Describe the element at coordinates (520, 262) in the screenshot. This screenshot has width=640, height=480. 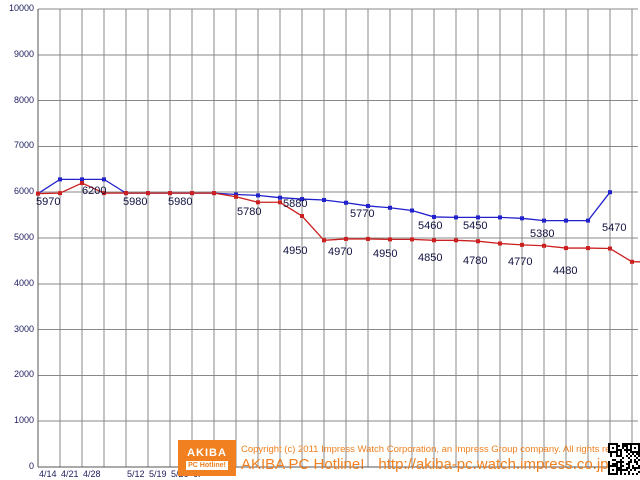
I see `data-value-label: 4770` at that location.